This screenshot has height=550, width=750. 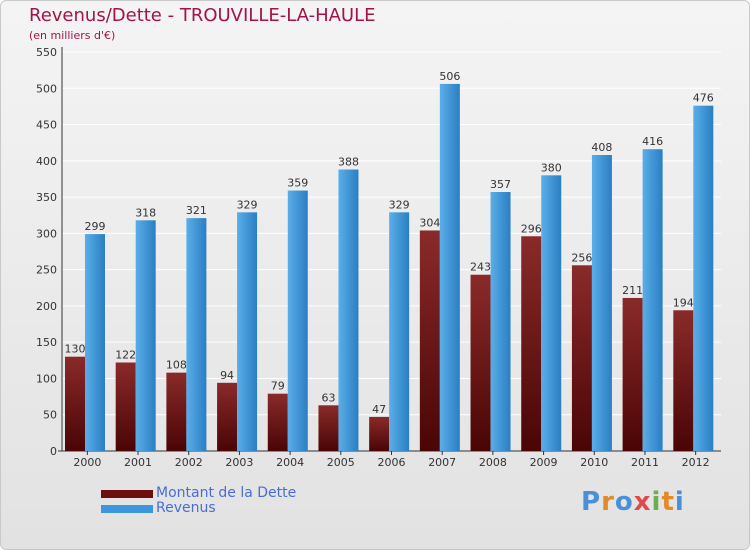 I want to click on x-tick-label: 2011, so click(x=645, y=462).